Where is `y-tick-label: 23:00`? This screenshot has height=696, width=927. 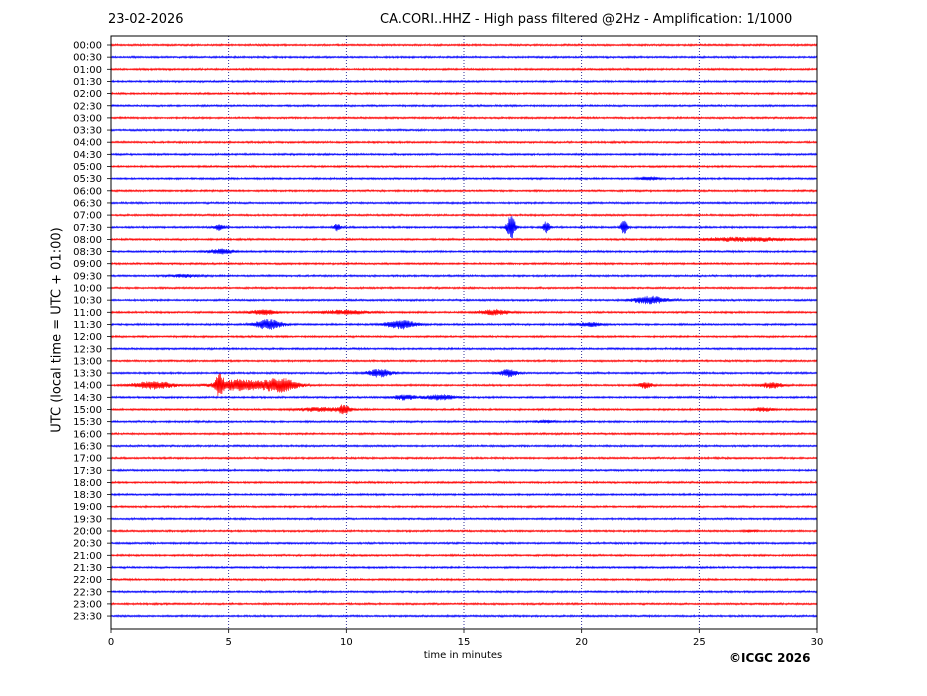
y-tick-label: 23:00 is located at coordinates (87, 604).